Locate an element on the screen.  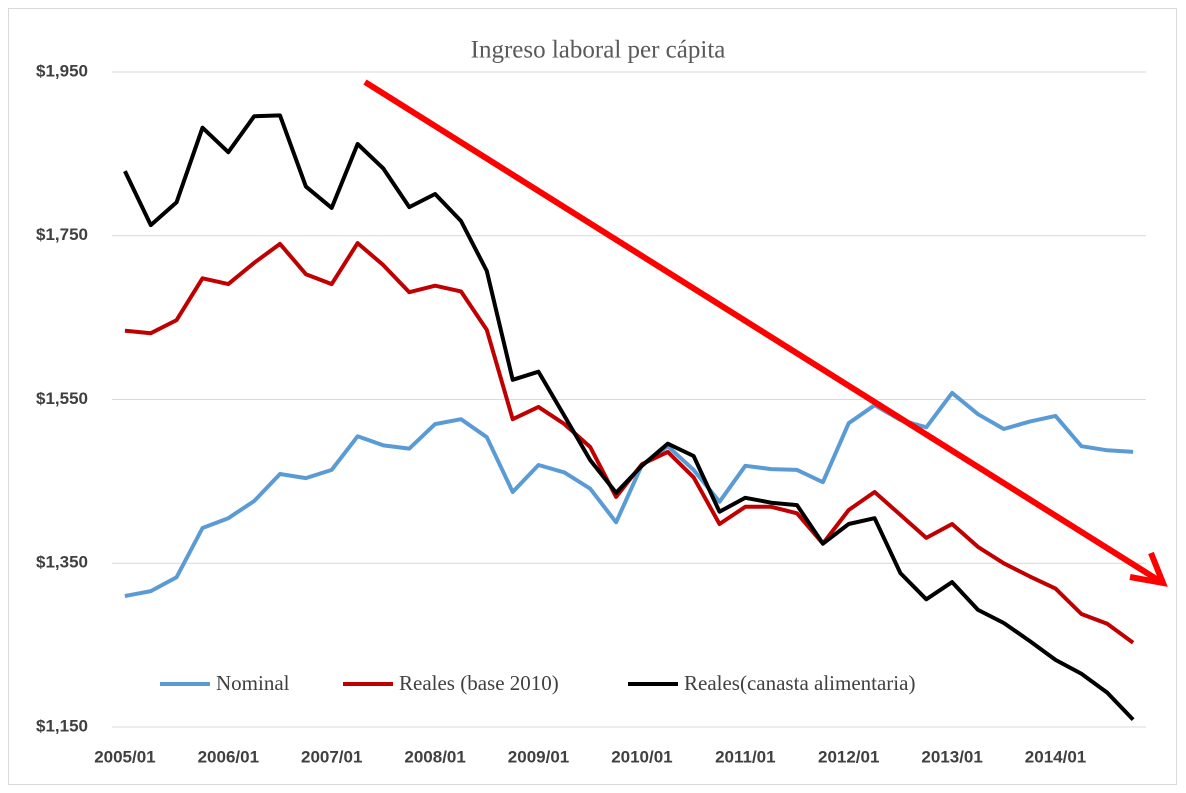
y-tick-label: $1,150 is located at coordinates (62, 725).